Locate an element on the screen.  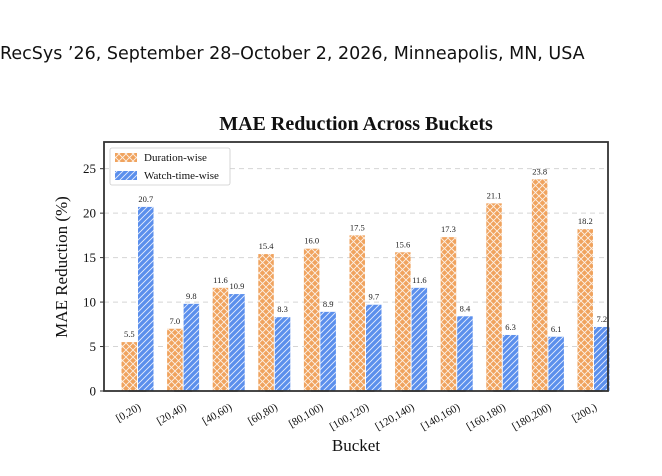
bar-duration-wise-60-80-hatch is located at coordinates (266, 322).